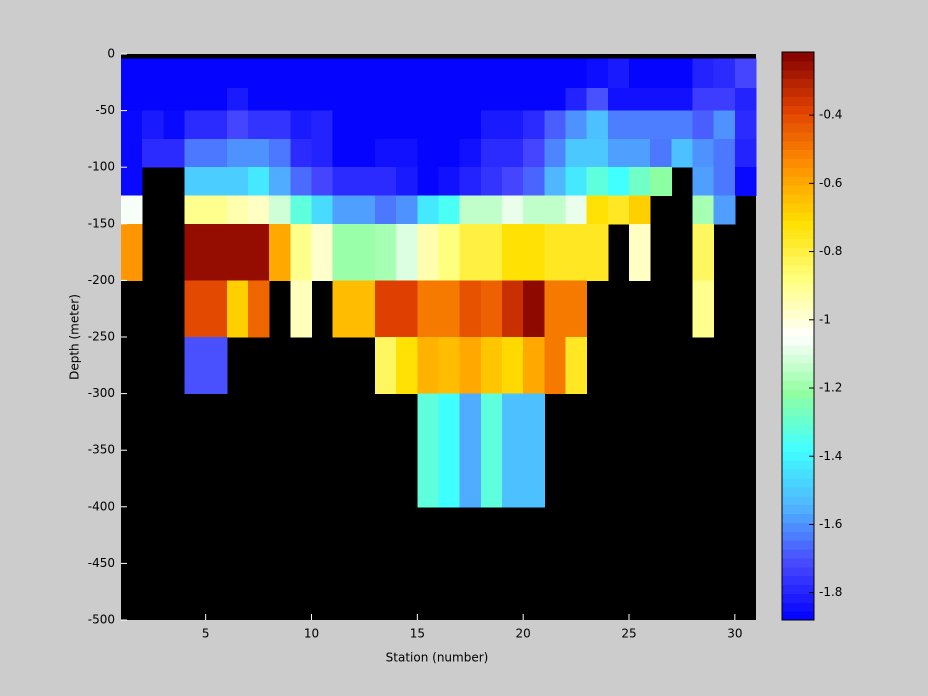 The height and width of the screenshot is (696, 928). Describe the element at coordinates (101, 506) in the screenshot. I see `y-tick-label: -400` at that location.